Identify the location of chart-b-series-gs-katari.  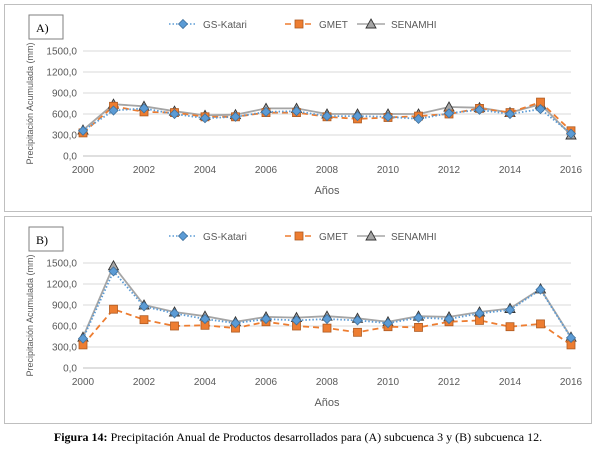
(327, 305).